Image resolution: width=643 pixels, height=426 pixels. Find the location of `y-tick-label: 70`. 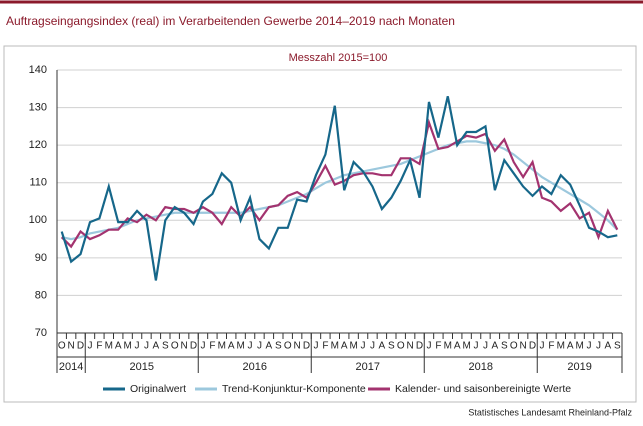

y-tick-label: 70 is located at coordinates (41, 333).